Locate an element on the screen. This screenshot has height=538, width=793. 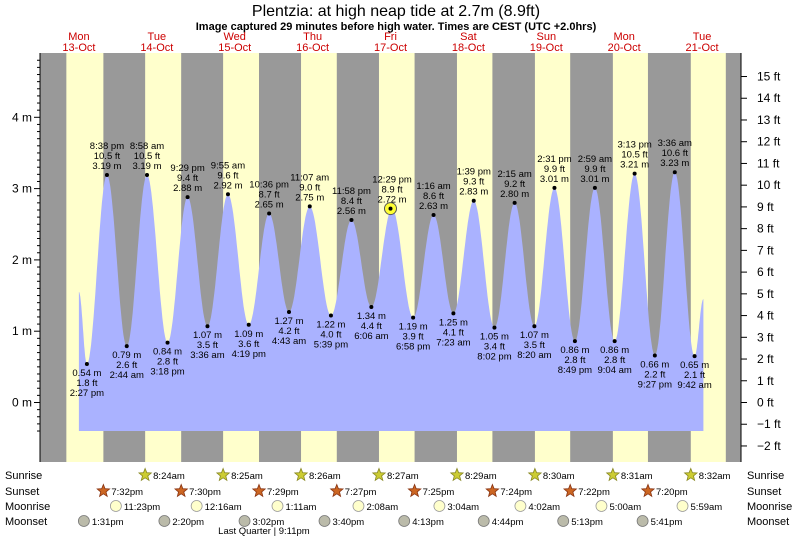
day-date-label: 19-Oct is located at coordinates (546, 48).